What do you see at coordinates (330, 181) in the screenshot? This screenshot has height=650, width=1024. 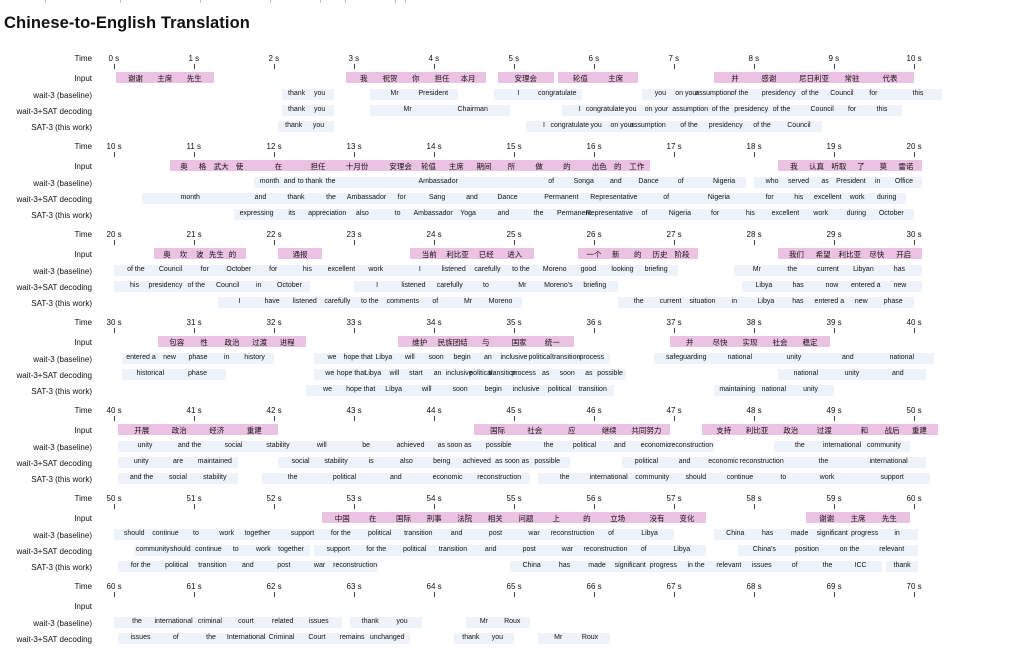 I see `output-token: the` at bounding box center [330, 181].